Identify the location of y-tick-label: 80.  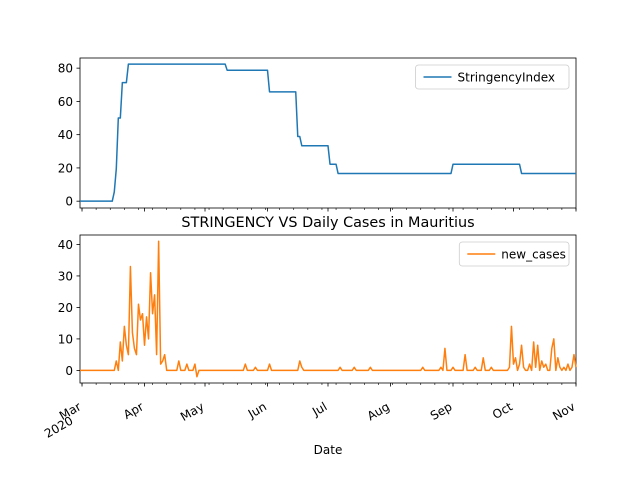
(65, 69).